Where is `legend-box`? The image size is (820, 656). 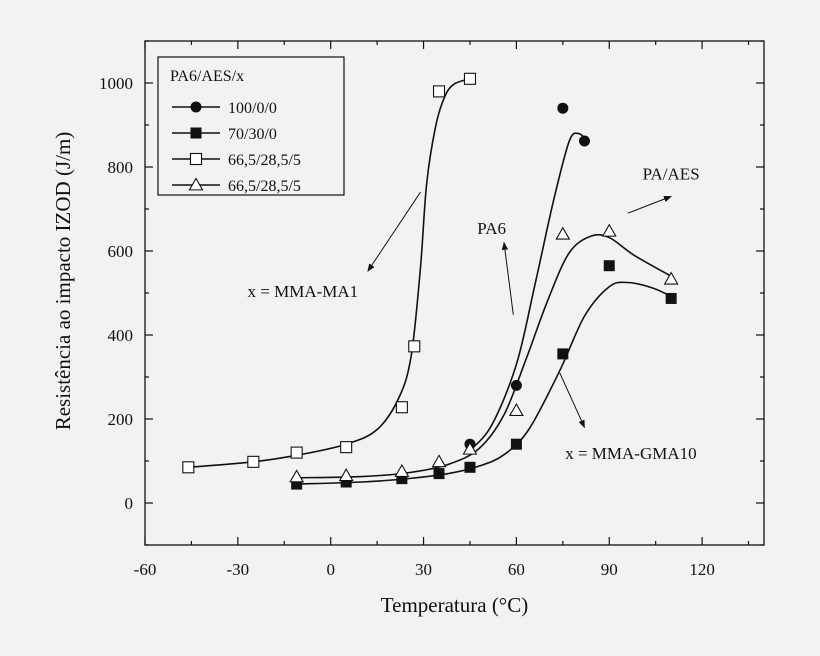
legend-box is located at coordinates (251, 126).